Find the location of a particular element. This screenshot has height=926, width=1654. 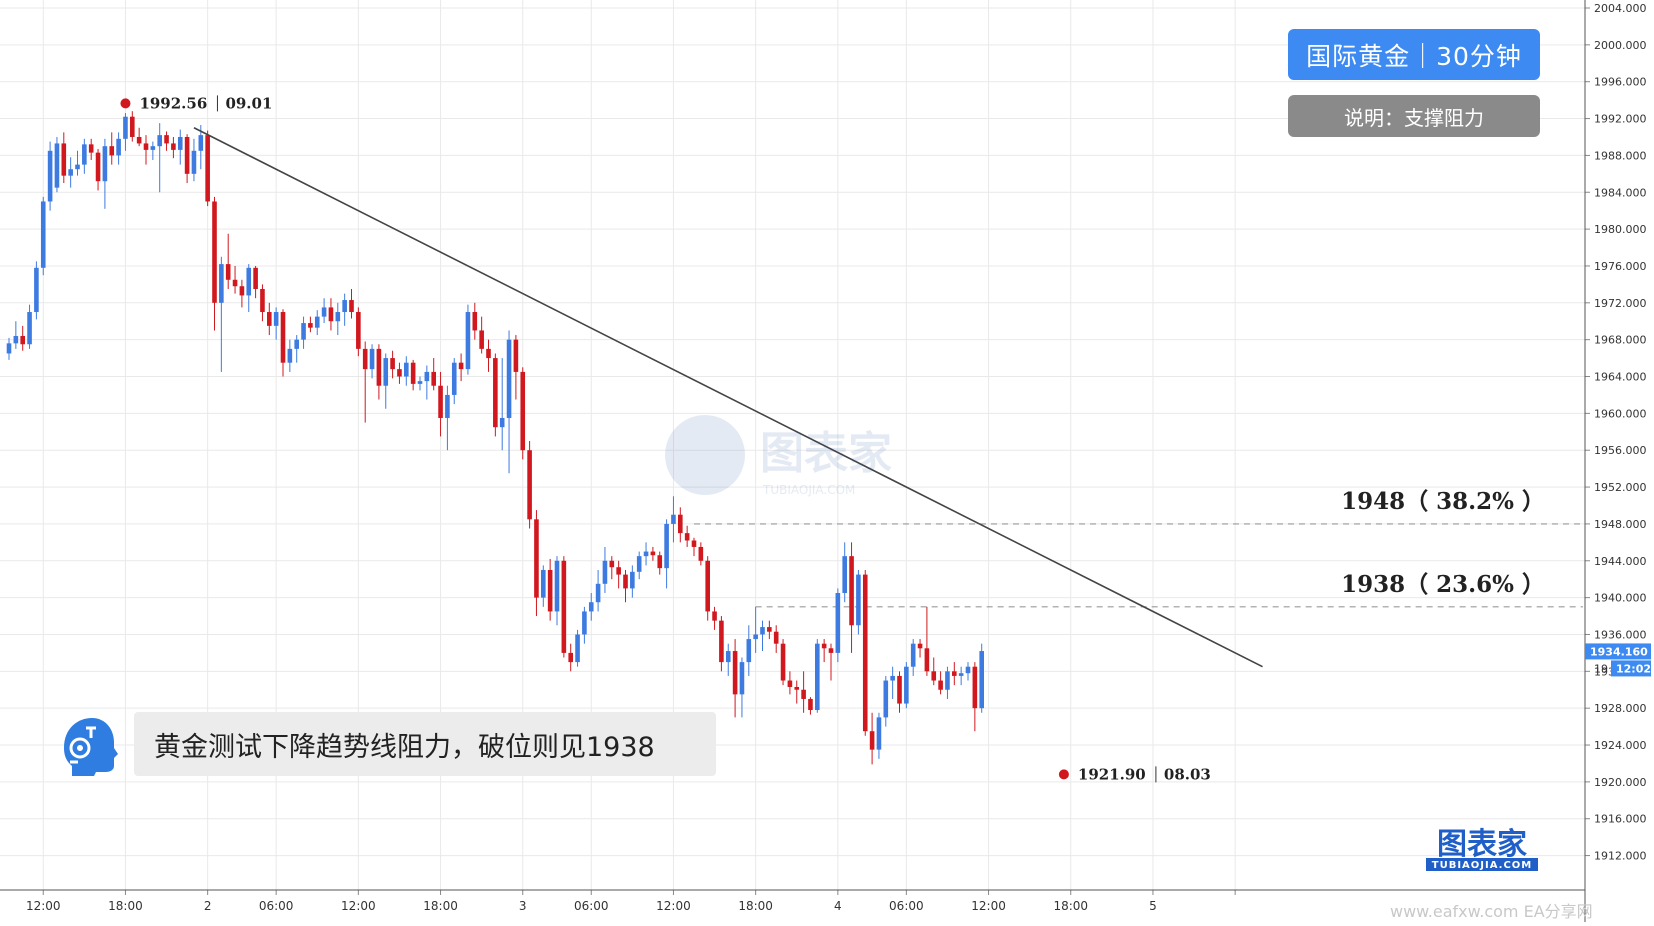

extreme-date-label: 08.03 is located at coordinates (1187, 774).